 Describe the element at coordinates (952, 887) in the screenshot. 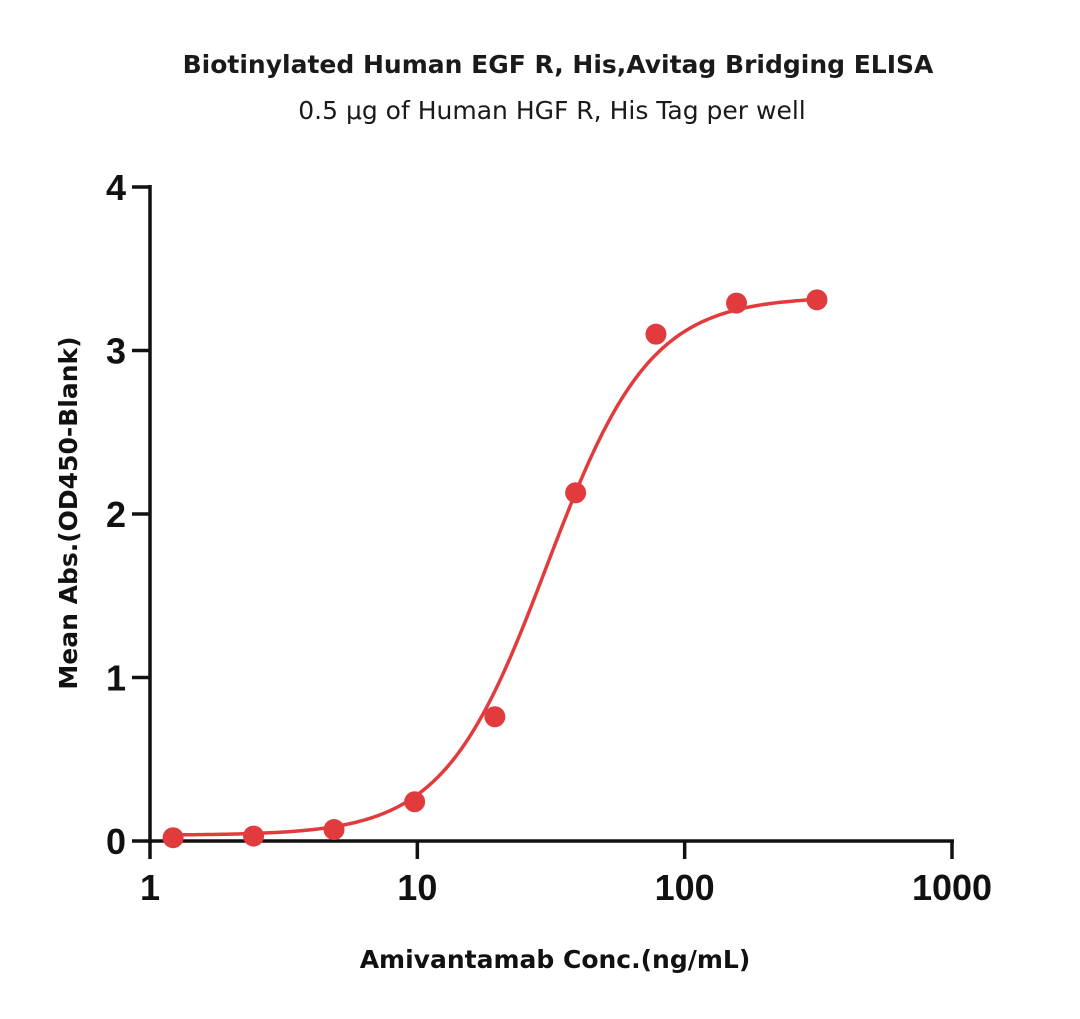

I see `x-tick-label: 1000` at that location.